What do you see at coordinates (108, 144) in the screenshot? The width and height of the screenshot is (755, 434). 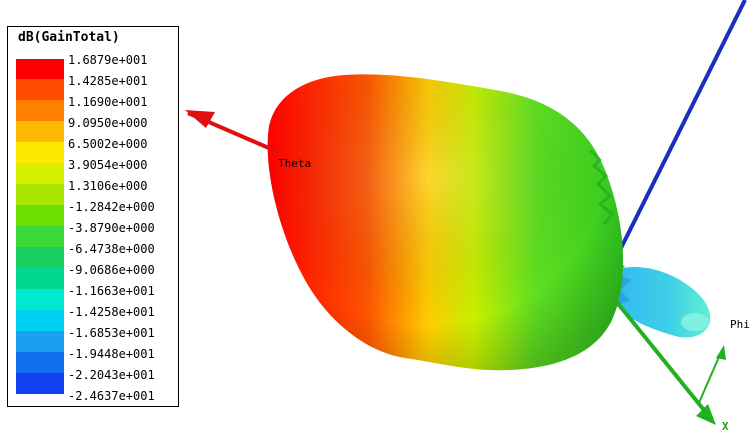 I see `legend-value: 6.5002e+000` at bounding box center [108, 144].